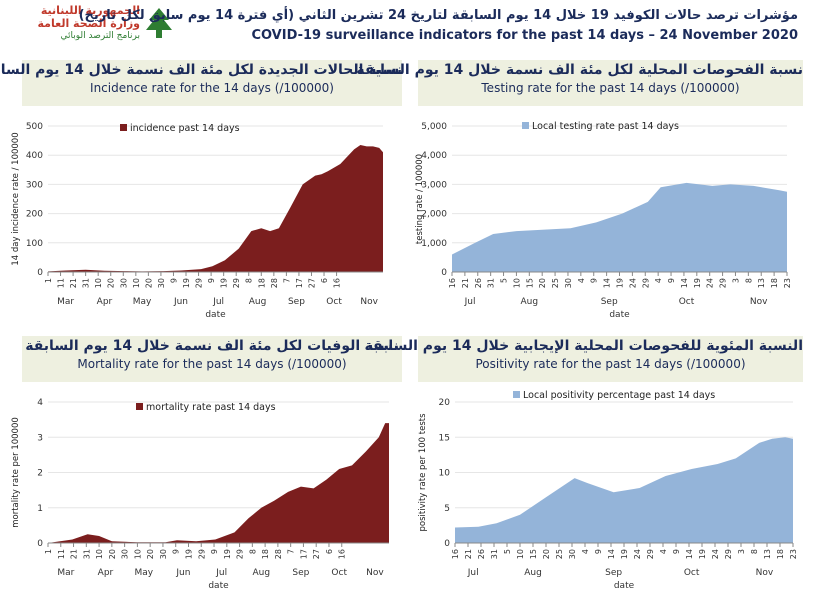  What do you see at coordinates (434, 156) in the screenshot?
I see `testing-ytick-label: 4,000` at bounding box center [434, 156].